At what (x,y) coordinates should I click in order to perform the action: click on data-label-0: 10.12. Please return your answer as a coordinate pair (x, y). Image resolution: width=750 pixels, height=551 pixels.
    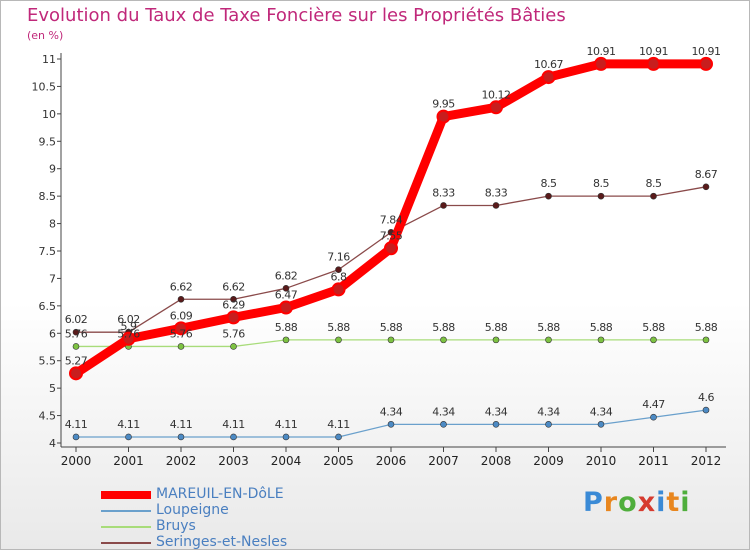
    Looking at the image, I should click on (496, 94).